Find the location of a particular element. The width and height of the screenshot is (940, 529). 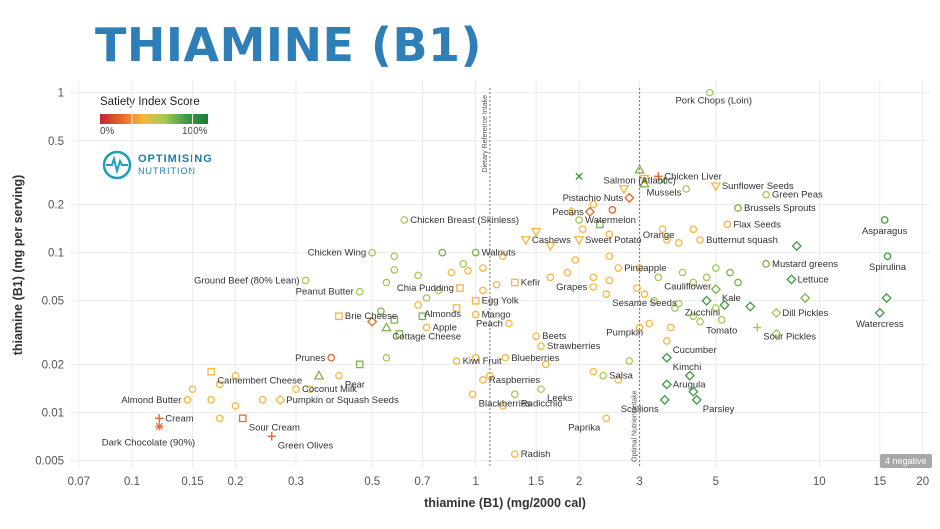

point-label: Ground Beef (80% Lean) is located at coordinates (247, 280).